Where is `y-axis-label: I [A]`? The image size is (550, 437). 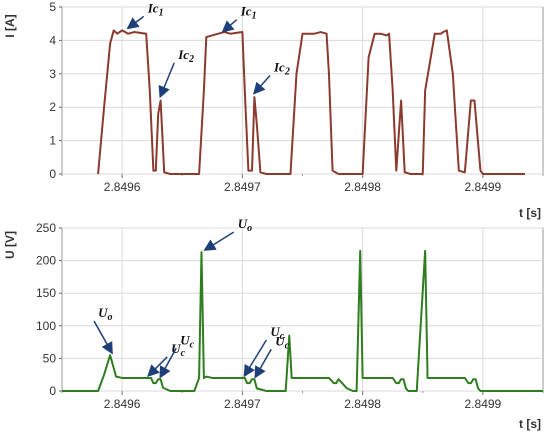
y-axis-label: I [A] is located at coordinates (10, 25).